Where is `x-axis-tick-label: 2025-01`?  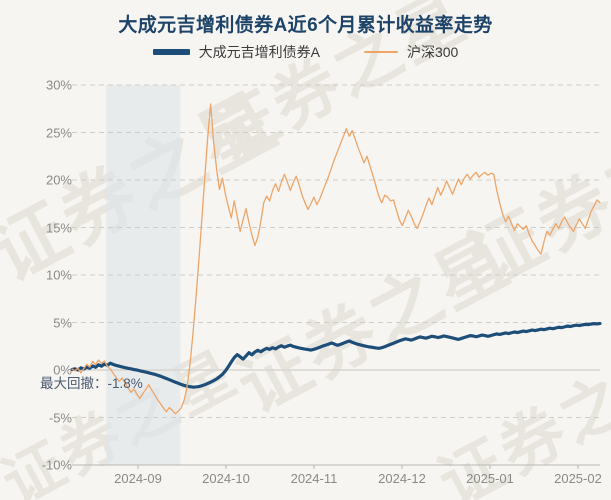
x-axis-tick-label: 2025-01 is located at coordinates (490, 478).